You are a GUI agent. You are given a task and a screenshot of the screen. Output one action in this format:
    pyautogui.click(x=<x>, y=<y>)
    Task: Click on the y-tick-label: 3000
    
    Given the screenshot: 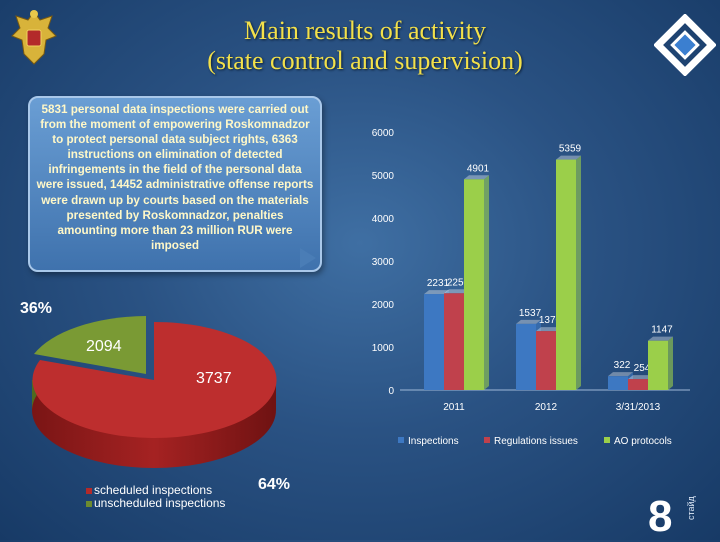 What is the action you would take?
    pyautogui.click(x=383, y=262)
    